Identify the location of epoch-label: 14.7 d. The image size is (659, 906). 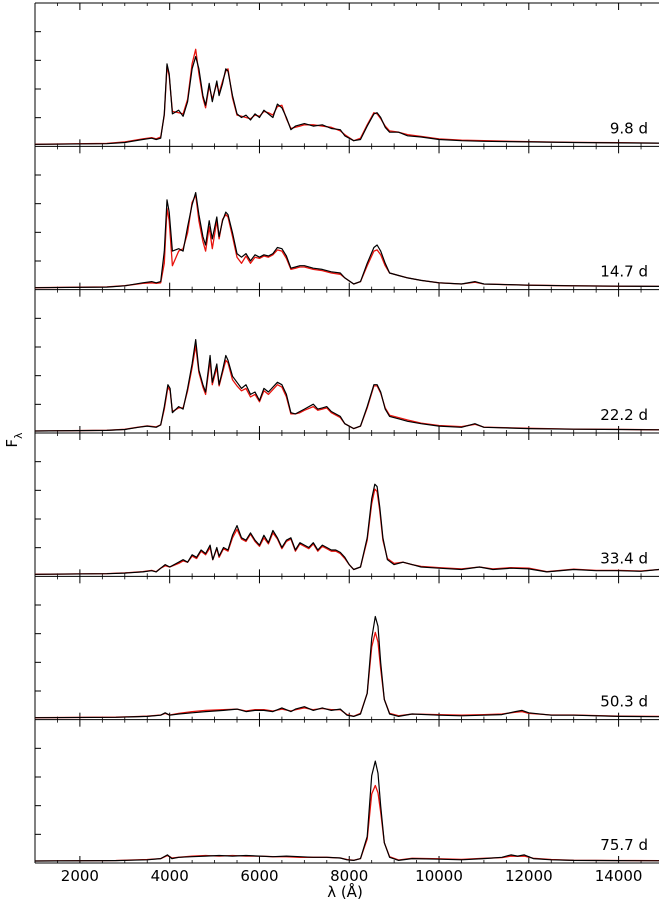
(624, 272).